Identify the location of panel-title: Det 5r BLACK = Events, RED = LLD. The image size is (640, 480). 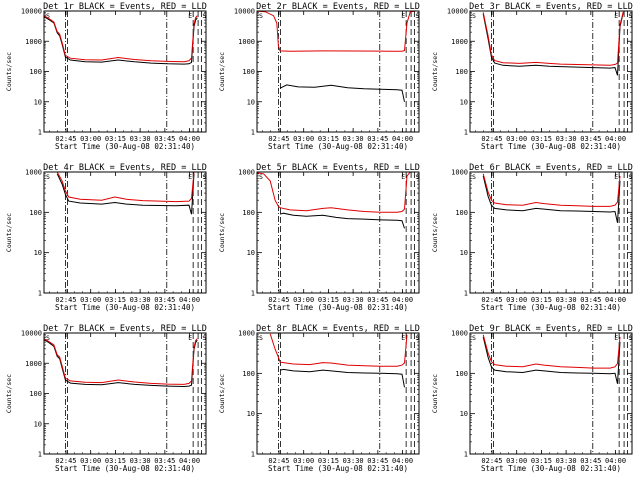
(338, 168).